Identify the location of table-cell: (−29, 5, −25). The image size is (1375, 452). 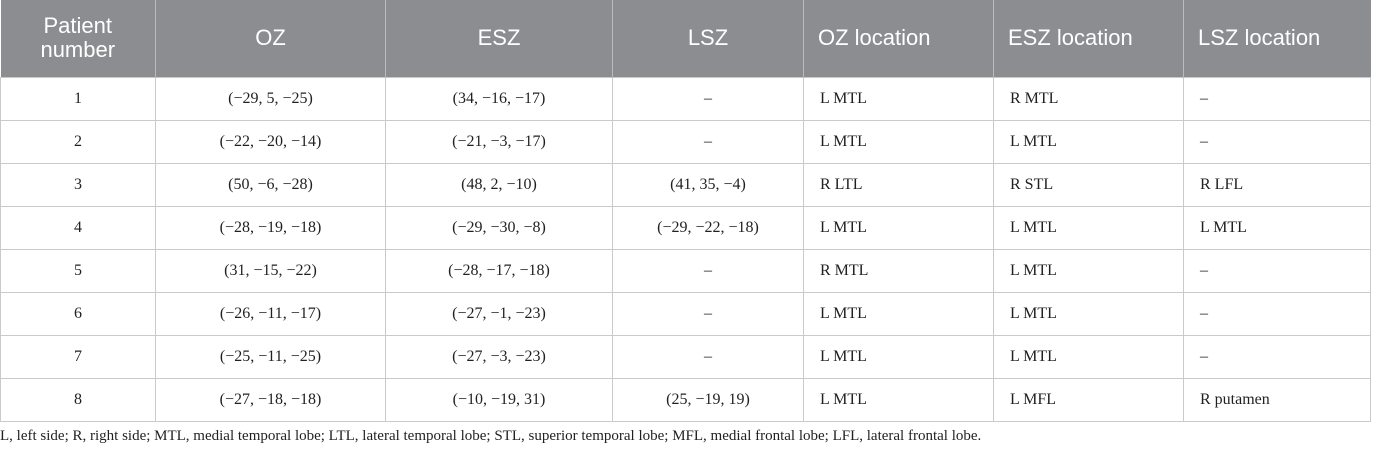
(270, 98).